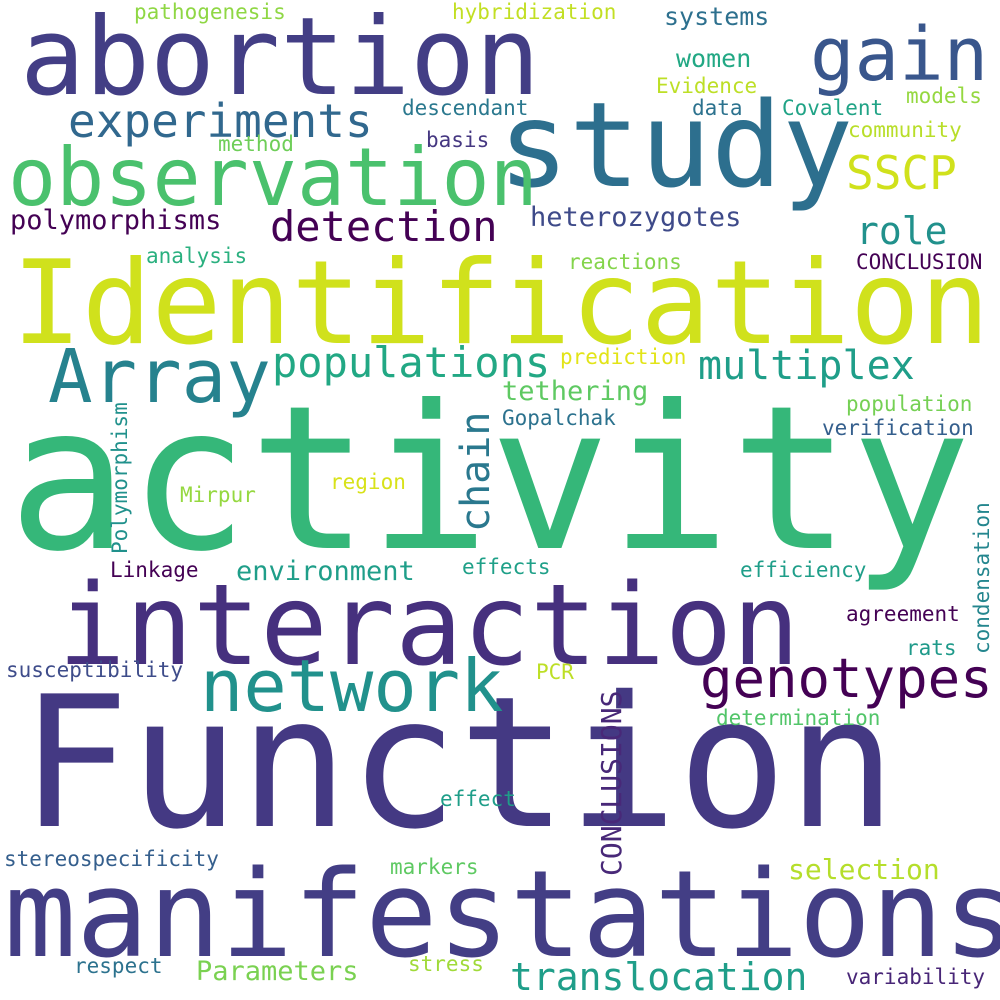  I want to click on word-gain: gain, so click(899, 55).